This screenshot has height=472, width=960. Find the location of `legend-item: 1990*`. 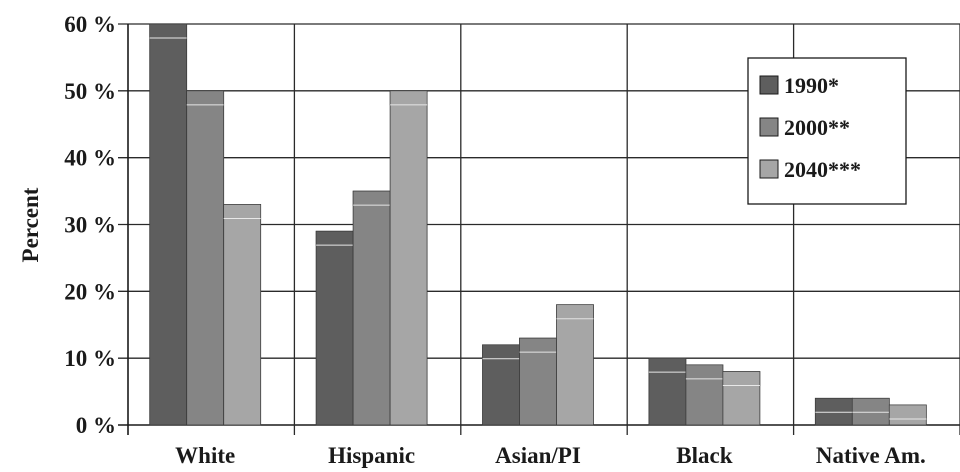

legend-item: 1990* is located at coordinates (799, 85).